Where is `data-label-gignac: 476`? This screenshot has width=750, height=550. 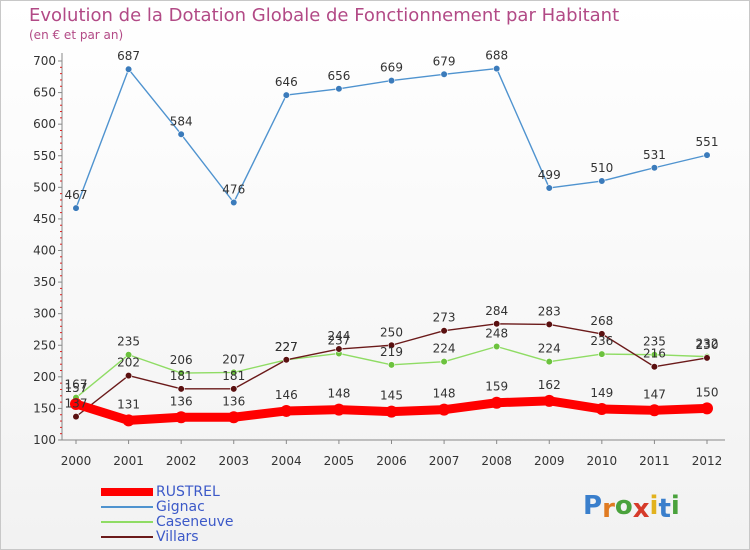
data-label-gignac: 476 is located at coordinates (233, 189).